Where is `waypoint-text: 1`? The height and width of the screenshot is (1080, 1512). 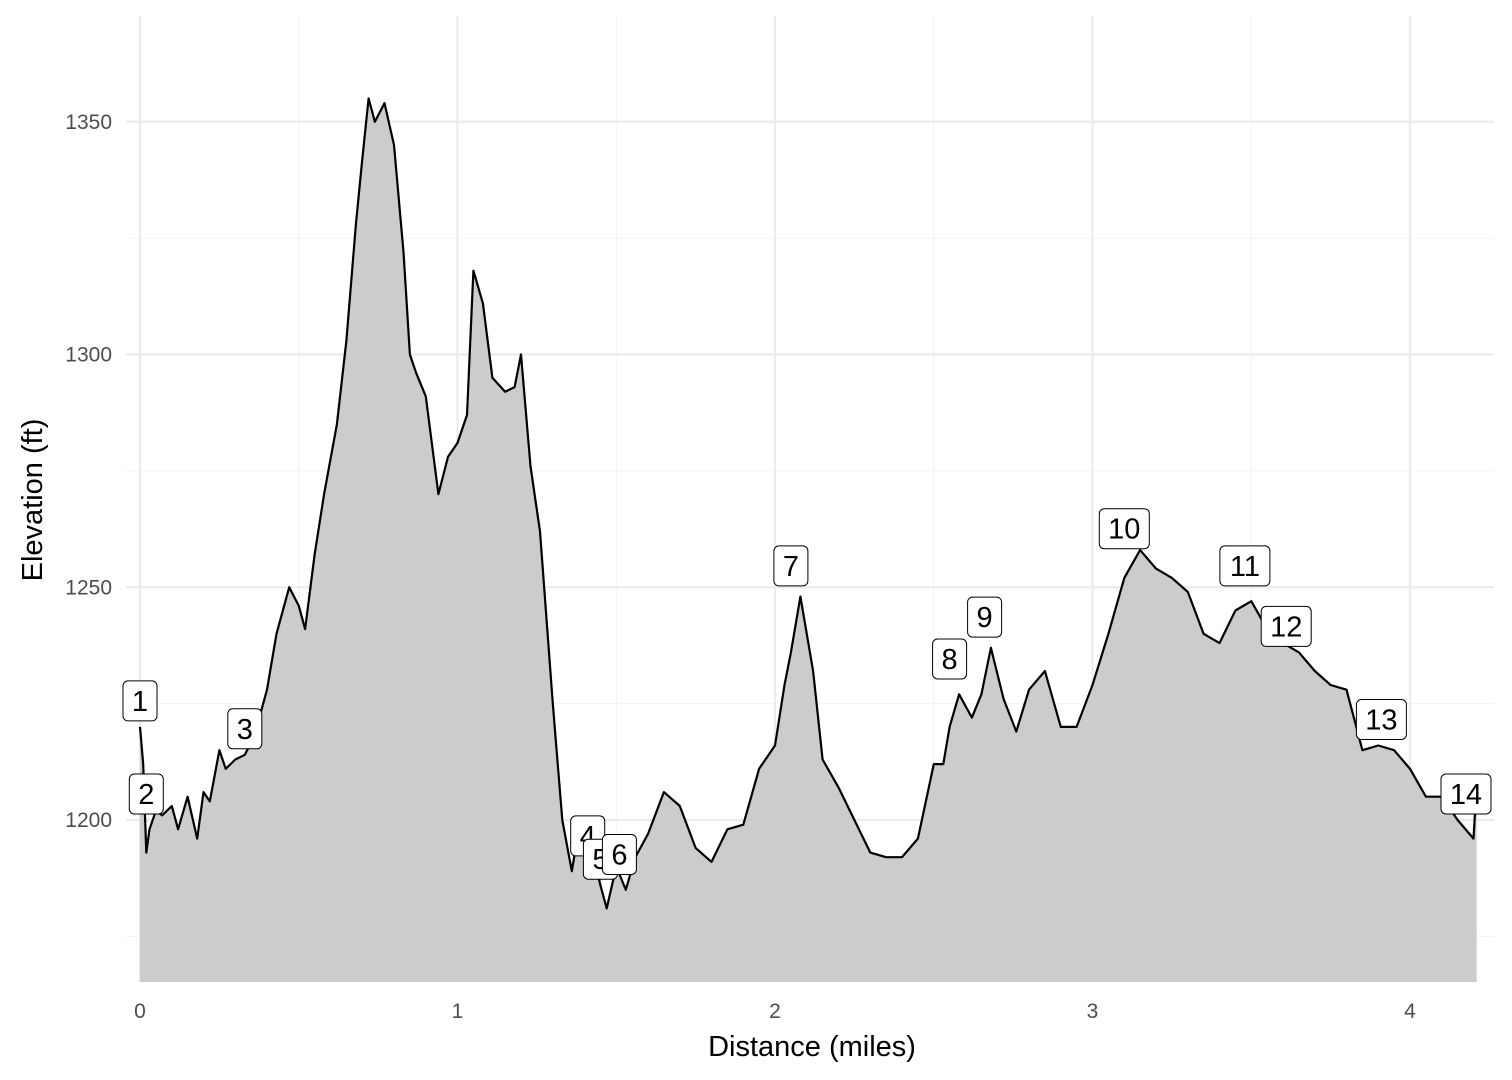
waypoint-text: 1 is located at coordinates (140, 702).